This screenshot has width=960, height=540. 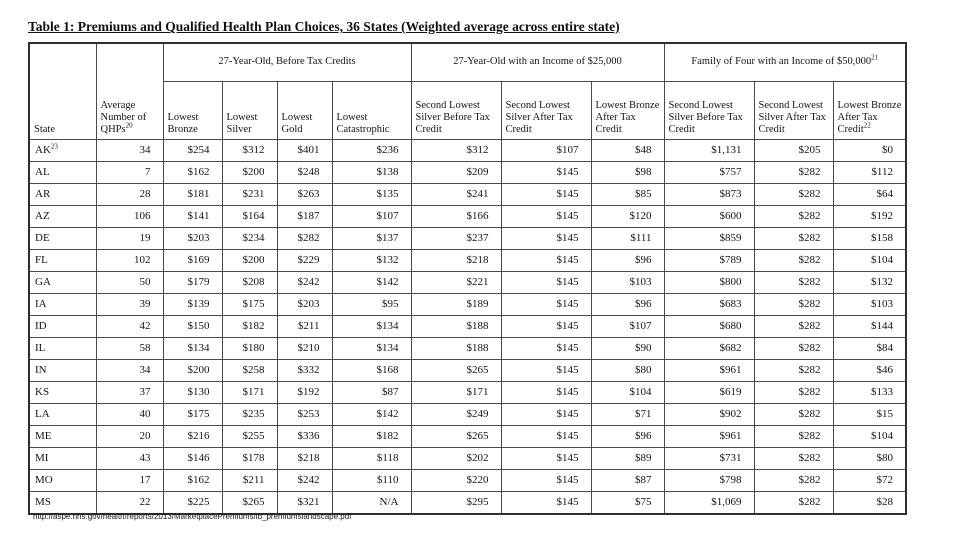 I want to click on subheader-label: Lowest Catastrophic, so click(x=363, y=123).